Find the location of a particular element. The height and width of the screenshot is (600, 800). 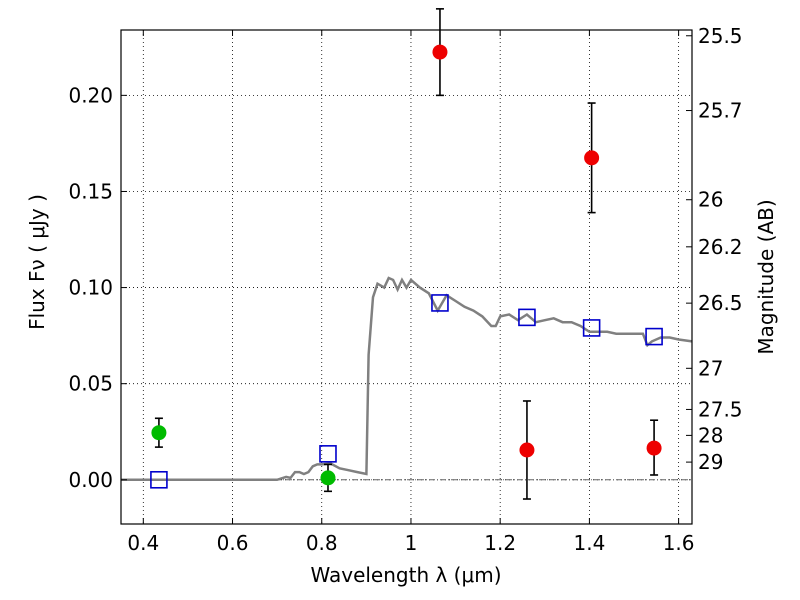

right-tick-label: 27.5 is located at coordinates (720, 409).